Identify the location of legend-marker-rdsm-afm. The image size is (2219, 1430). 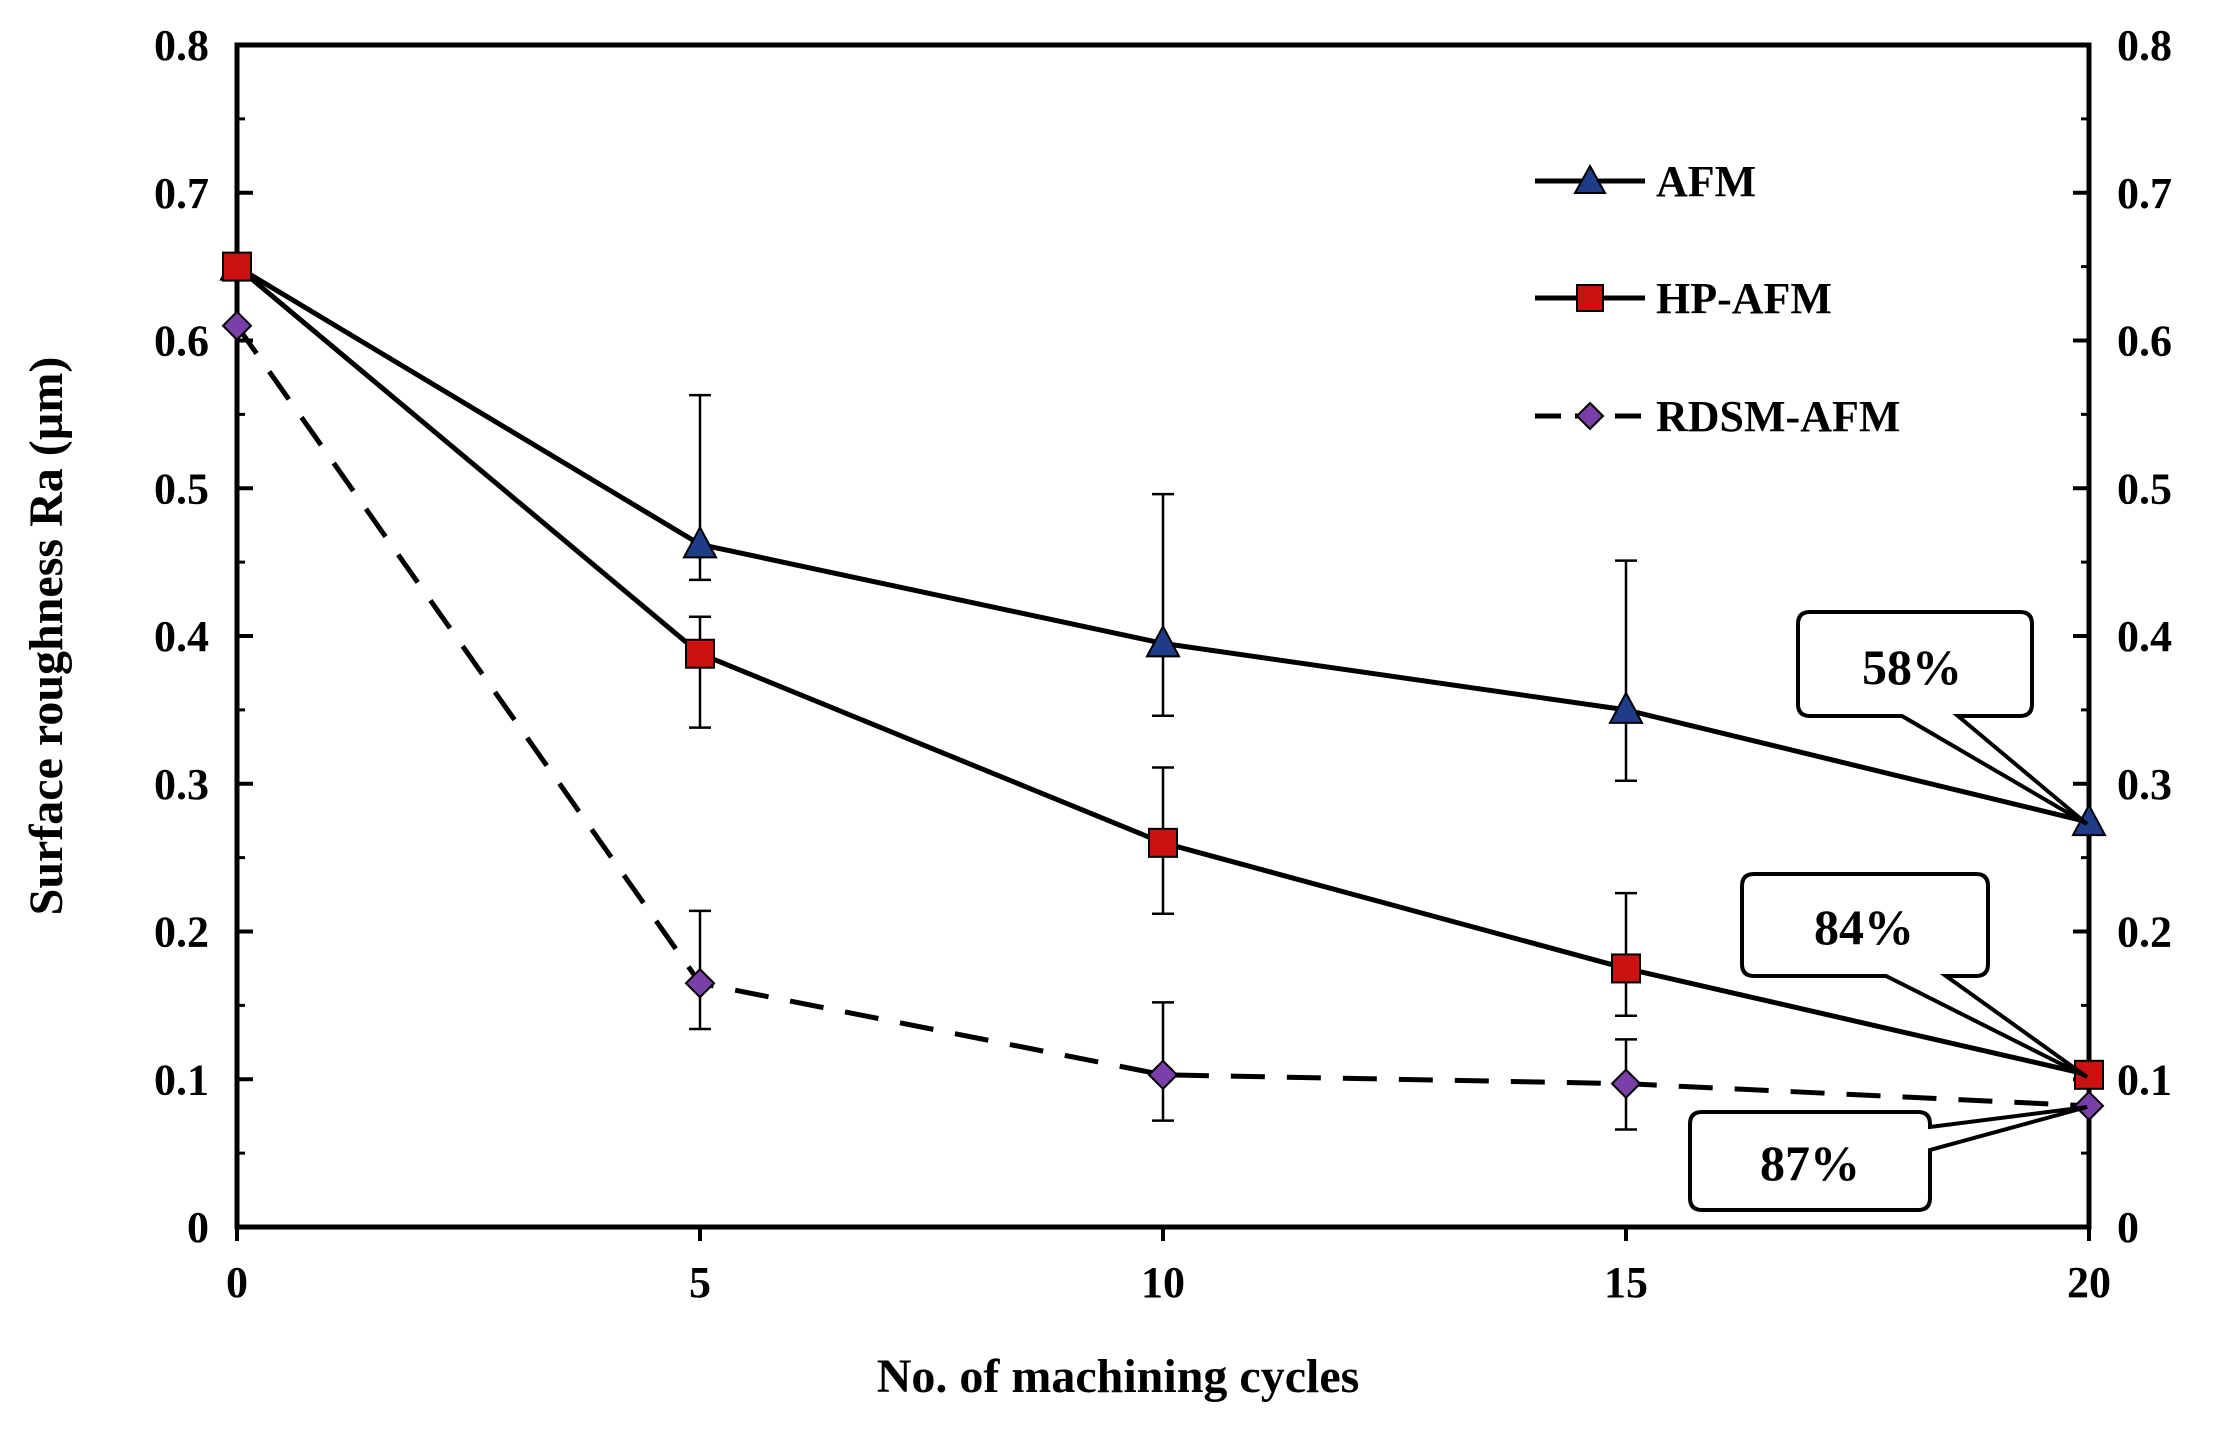
(1590, 416).